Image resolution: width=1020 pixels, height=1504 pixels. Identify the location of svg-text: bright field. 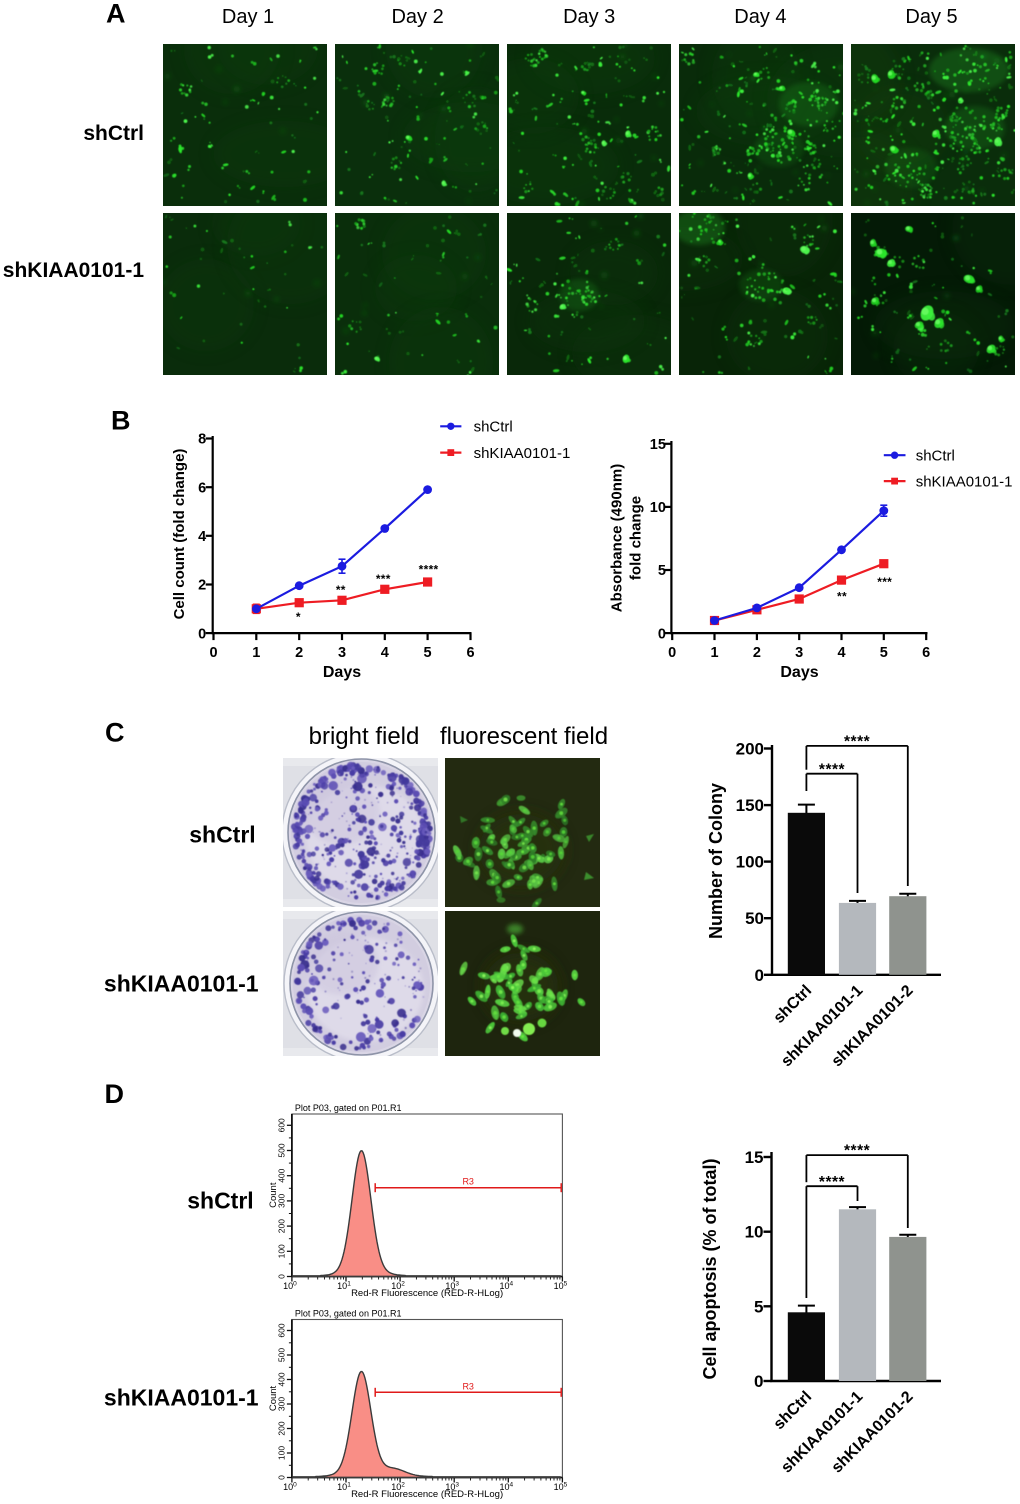
(364, 736).